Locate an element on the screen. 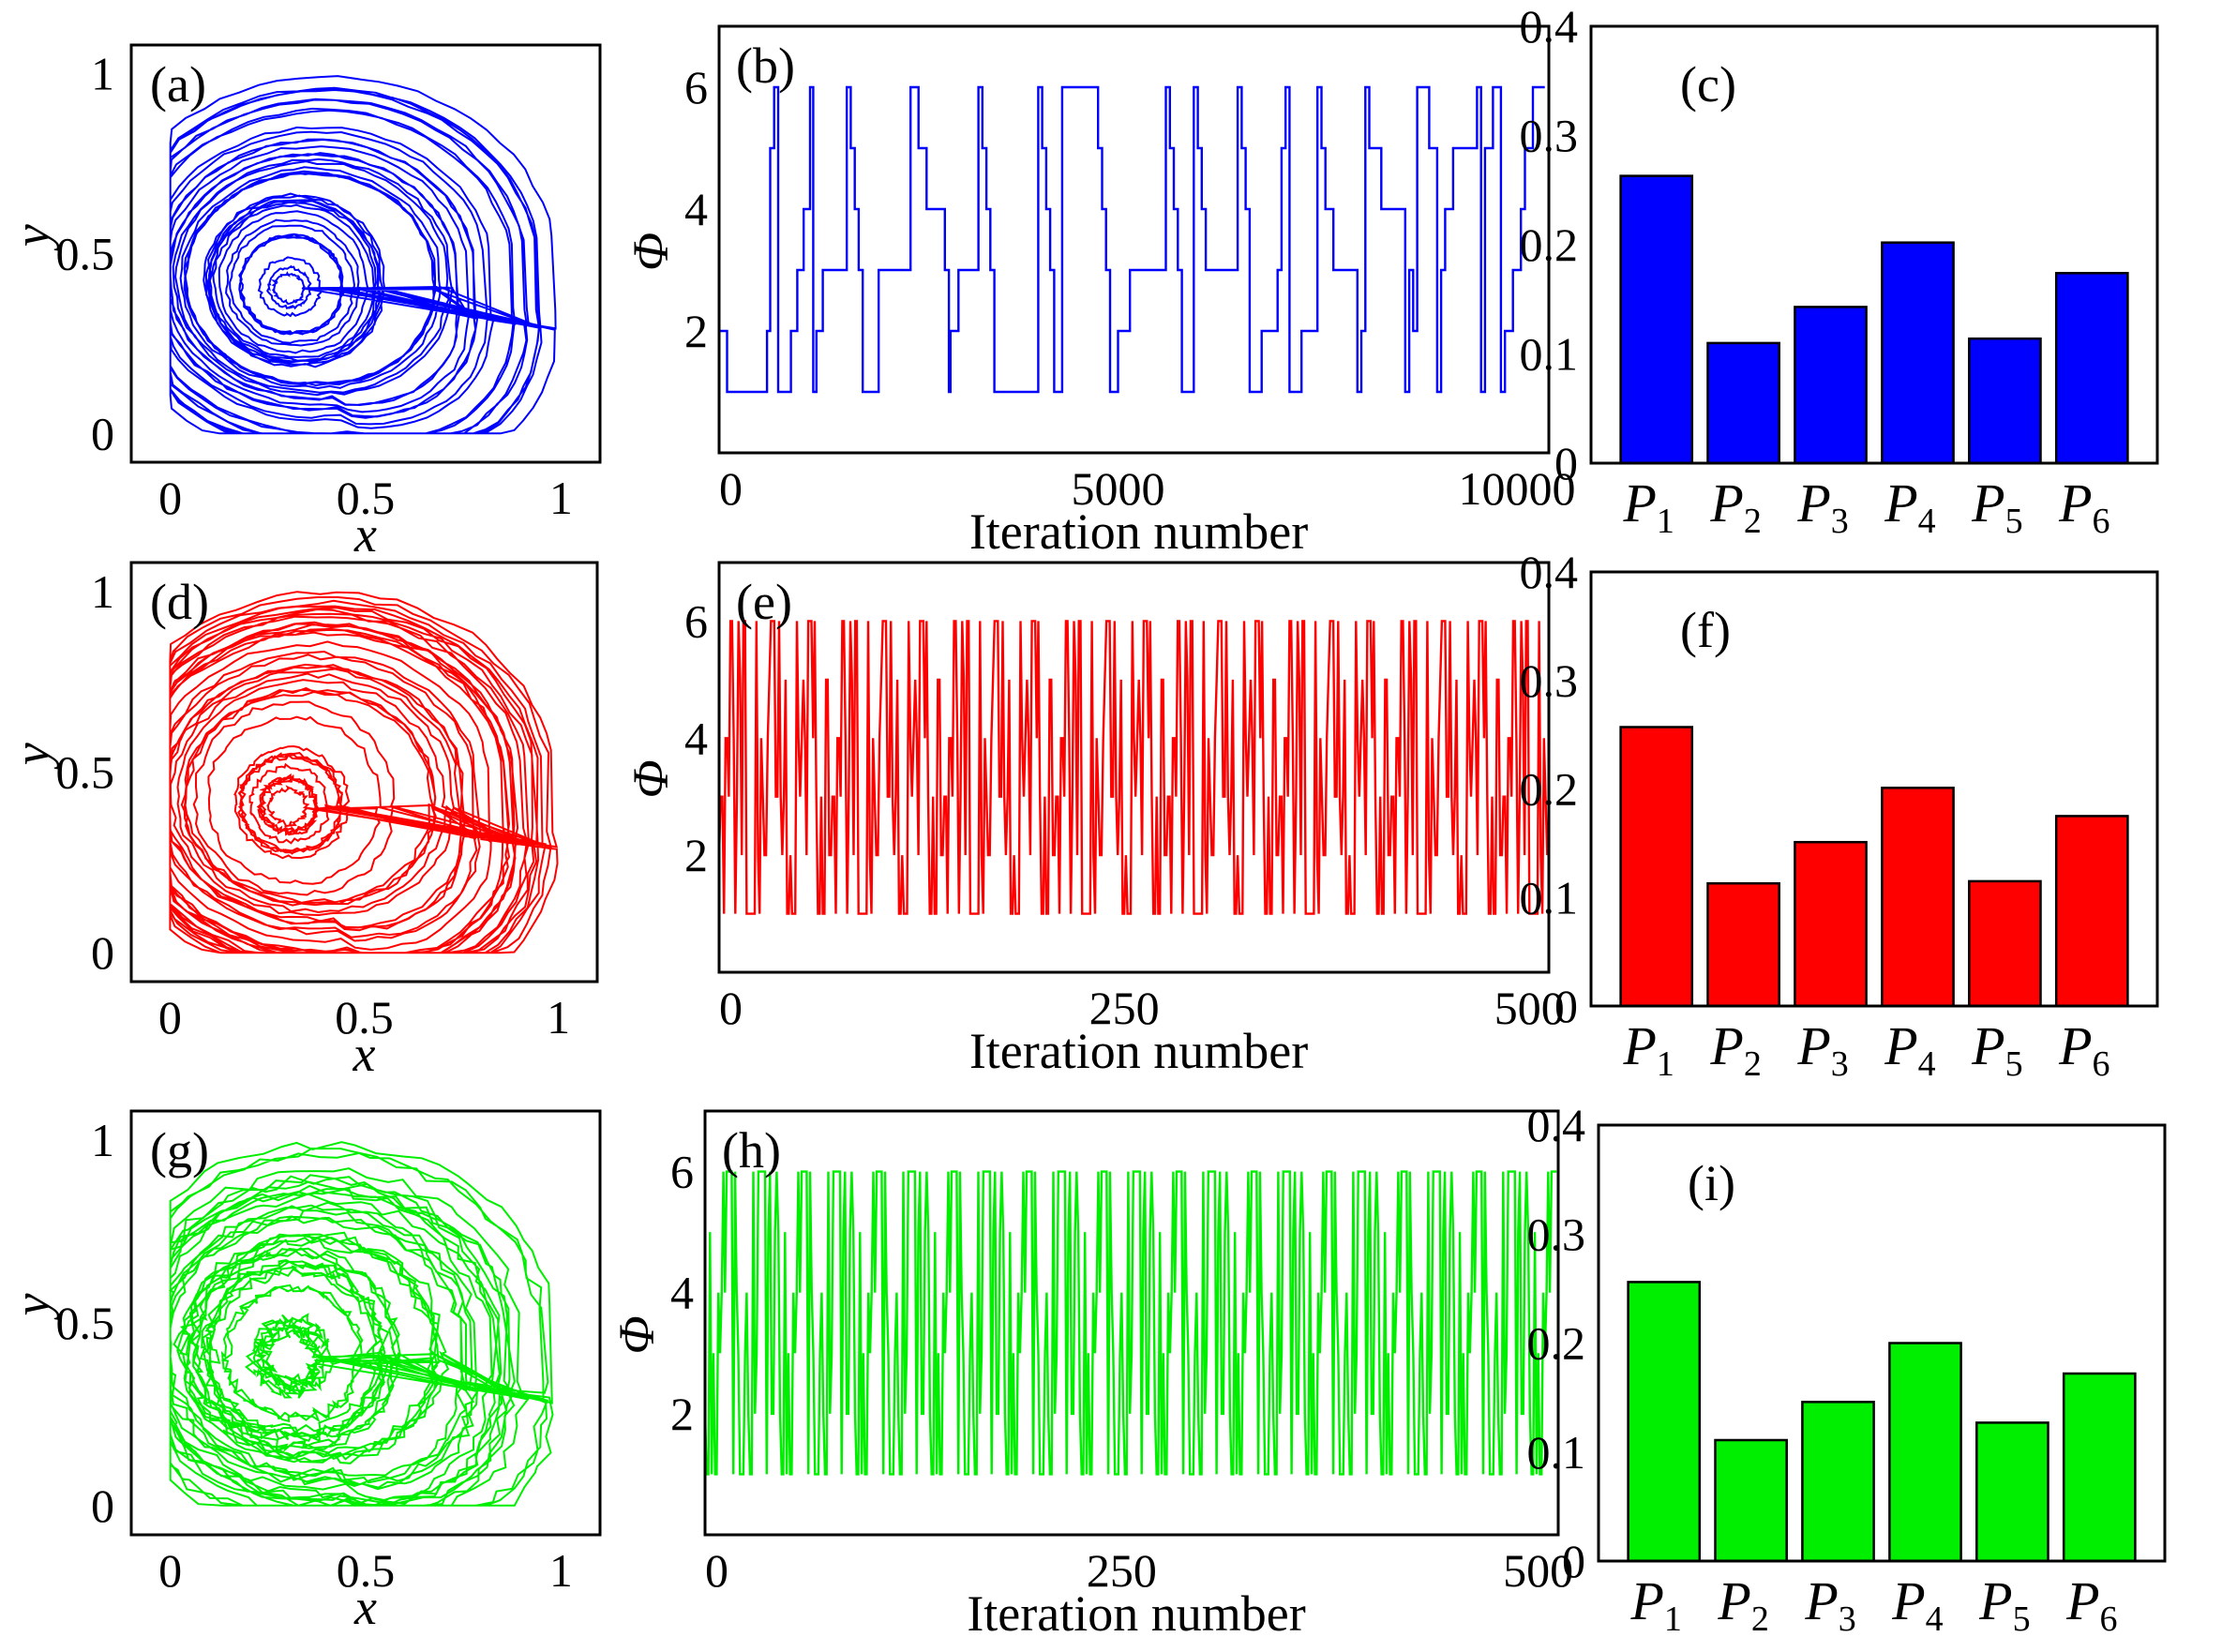 This screenshot has height=1652, width=2222. panel-f: P1 P2 P3 P4 P5 P6 0 0.1 0.2 0.3 0.4 (f) is located at coordinates (1840, 815).